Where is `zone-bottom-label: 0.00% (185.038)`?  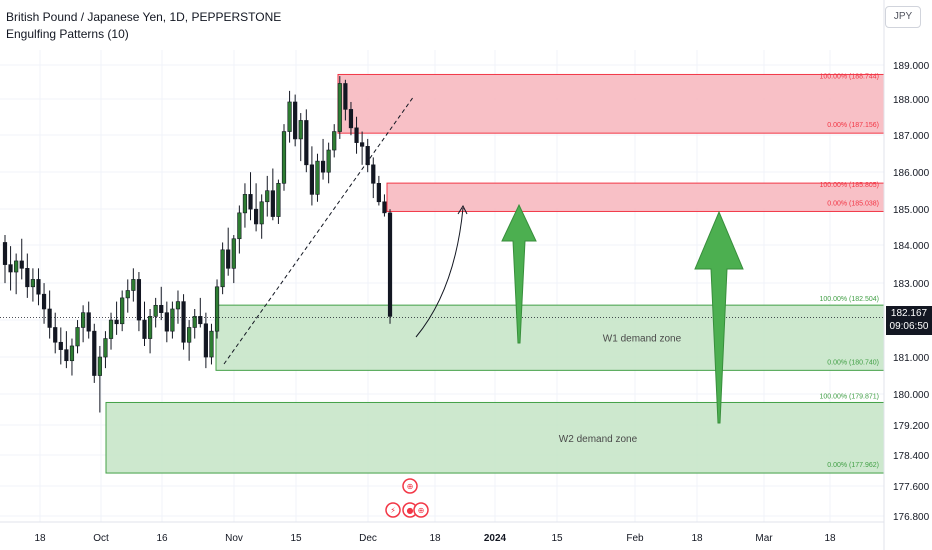 zone-bottom-label: 0.00% (185.038) is located at coordinates (853, 203).